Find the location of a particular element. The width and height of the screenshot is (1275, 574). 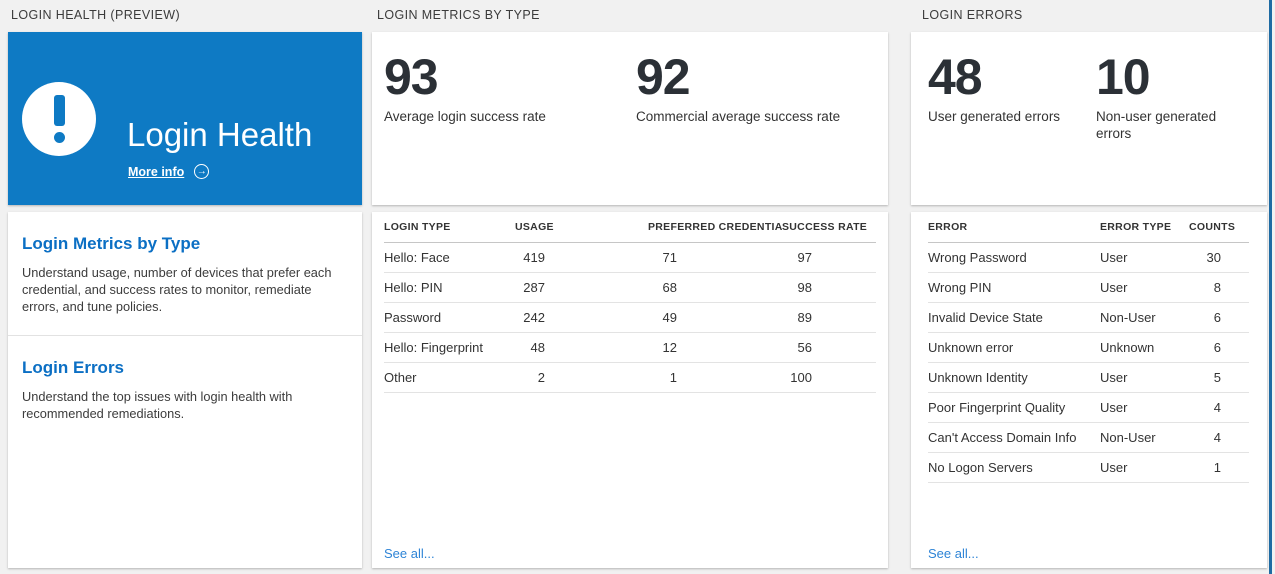

table-row: Hello: Fingerprint 48 12 56 is located at coordinates (630, 347).